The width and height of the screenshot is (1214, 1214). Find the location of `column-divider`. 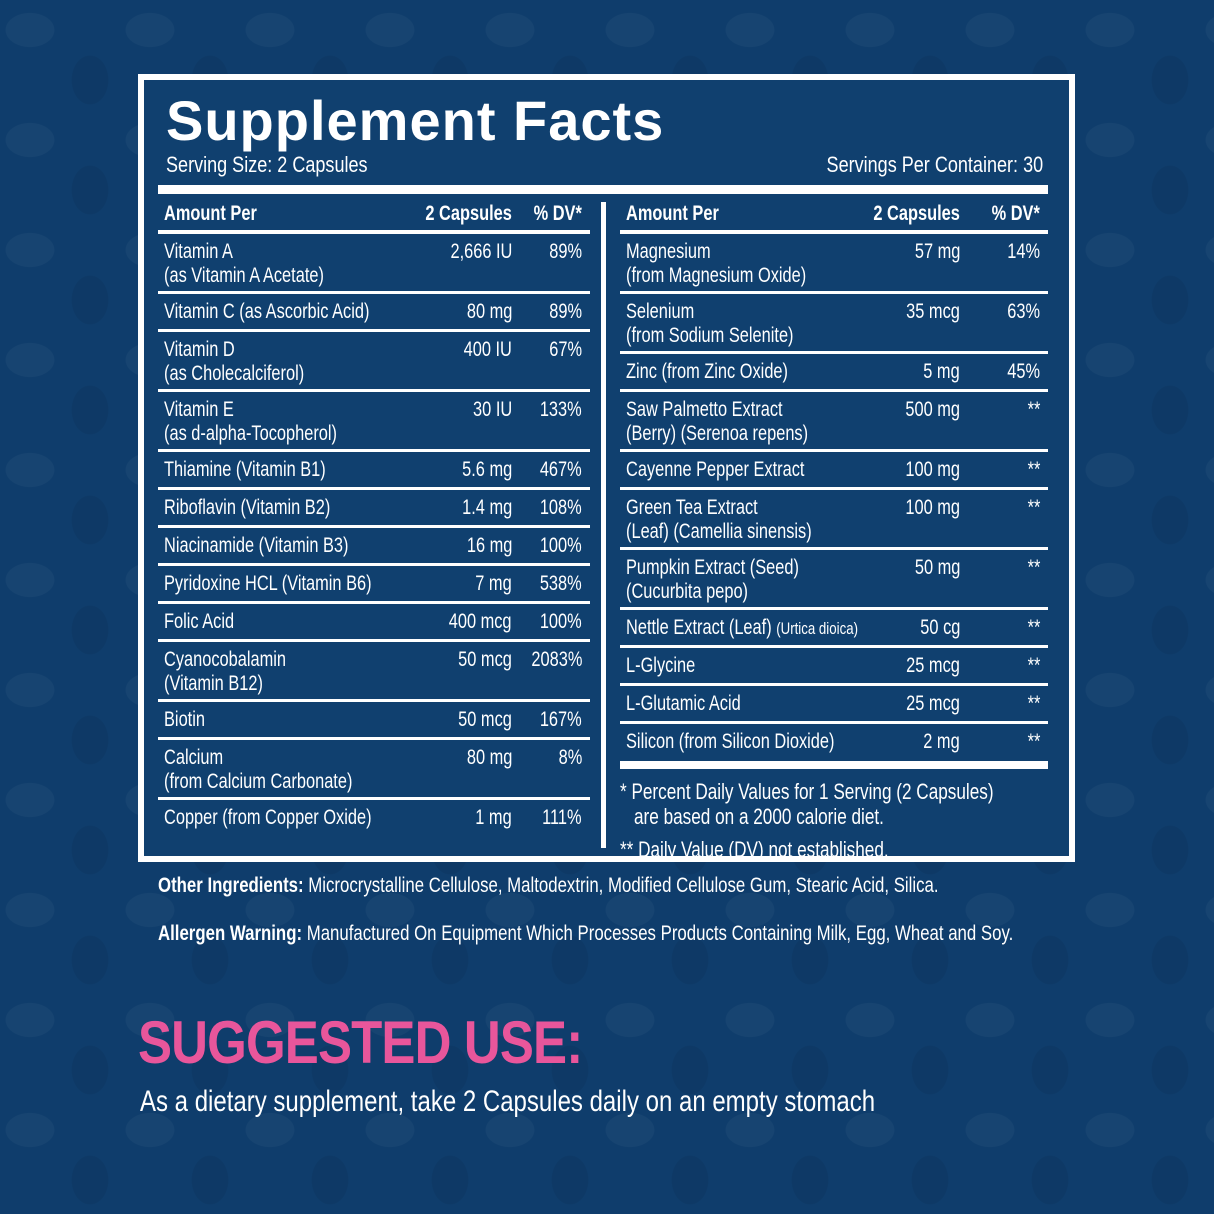

column-divider is located at coordinates (603, 525).